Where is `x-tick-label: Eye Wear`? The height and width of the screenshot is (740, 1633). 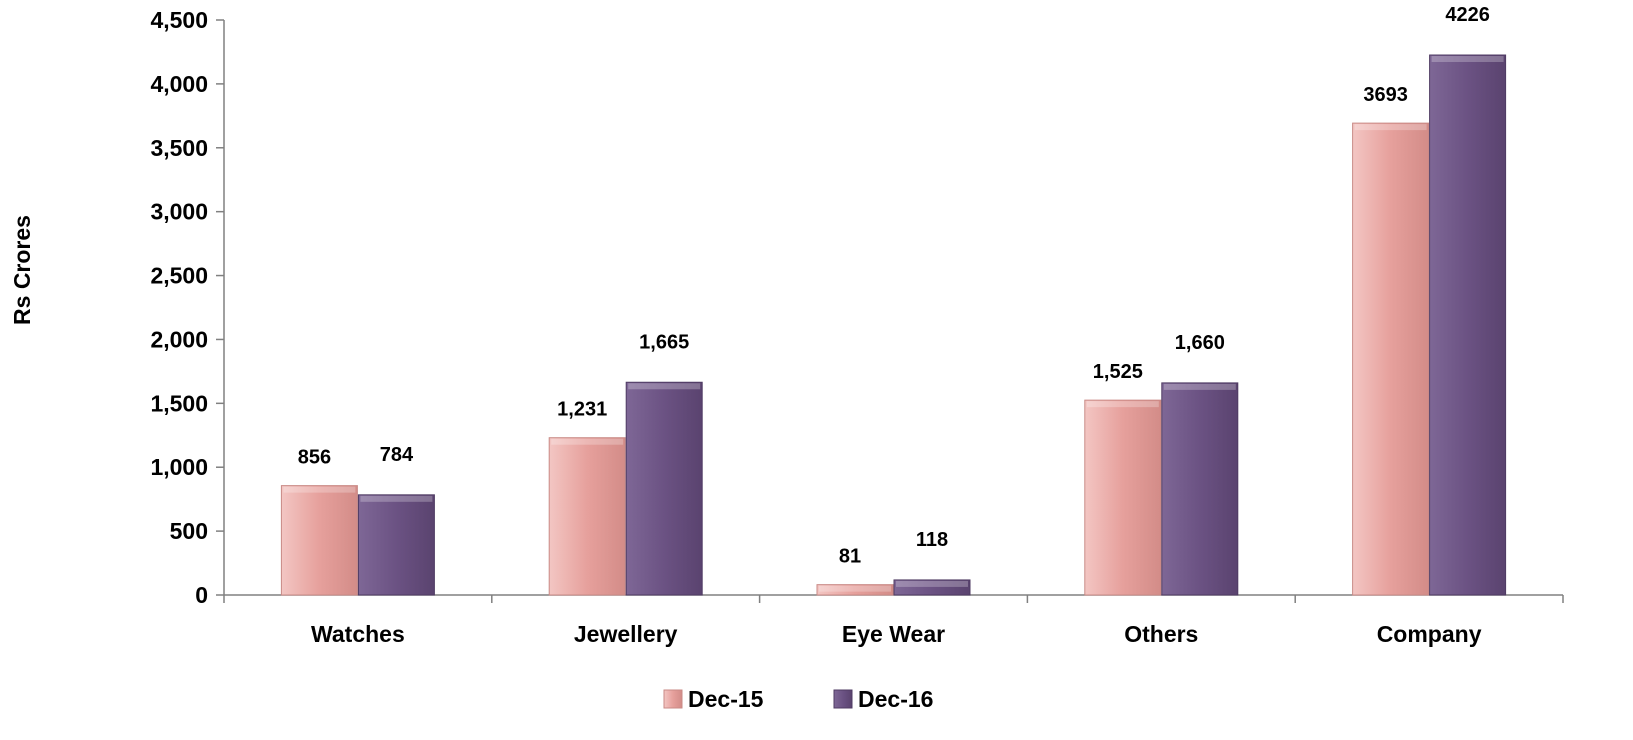
x-tick-label: Eye Wear is located at coordinates (893, 634).